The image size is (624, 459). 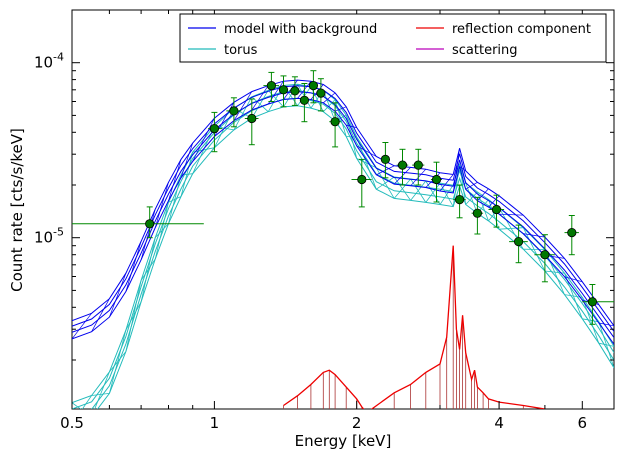 What do you see at coordinates (17, 210) in the screenshot?
I see `y-axis-label: Count rate [cts/s/keV]` at bounding box center [17, 210].